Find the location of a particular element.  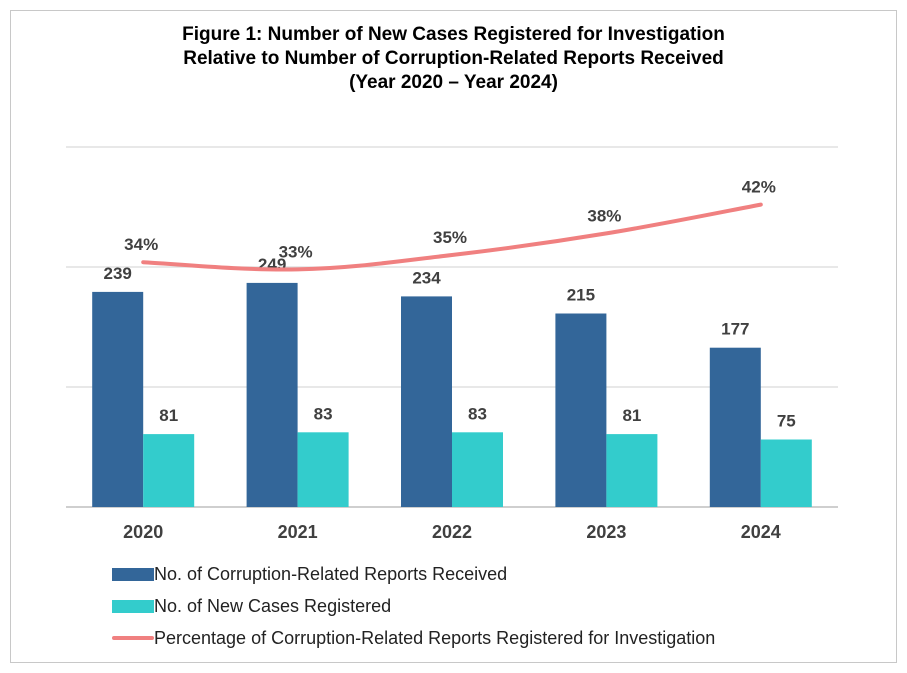

data-label-reports: 177 is located at coordinates (735, 329).